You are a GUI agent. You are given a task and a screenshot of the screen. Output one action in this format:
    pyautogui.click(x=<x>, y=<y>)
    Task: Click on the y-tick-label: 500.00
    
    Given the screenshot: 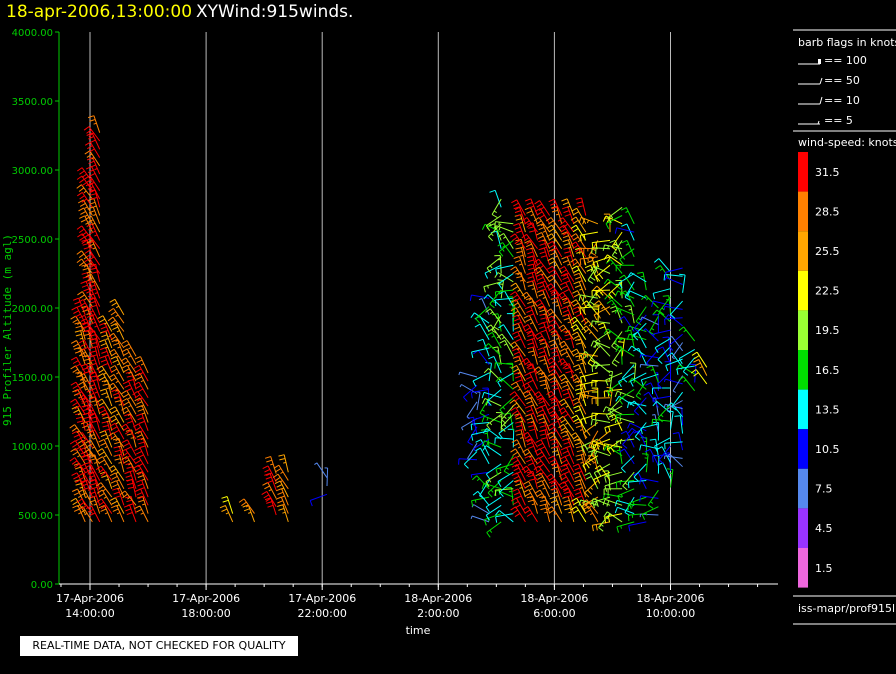 What is the action you would take?
    pyautogui.click(x=35, y=516)
    